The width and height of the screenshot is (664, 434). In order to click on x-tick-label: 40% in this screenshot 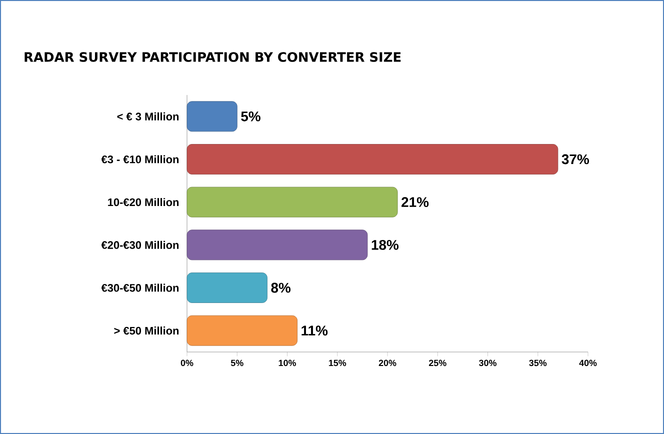, I will do `click(588, 363)`.